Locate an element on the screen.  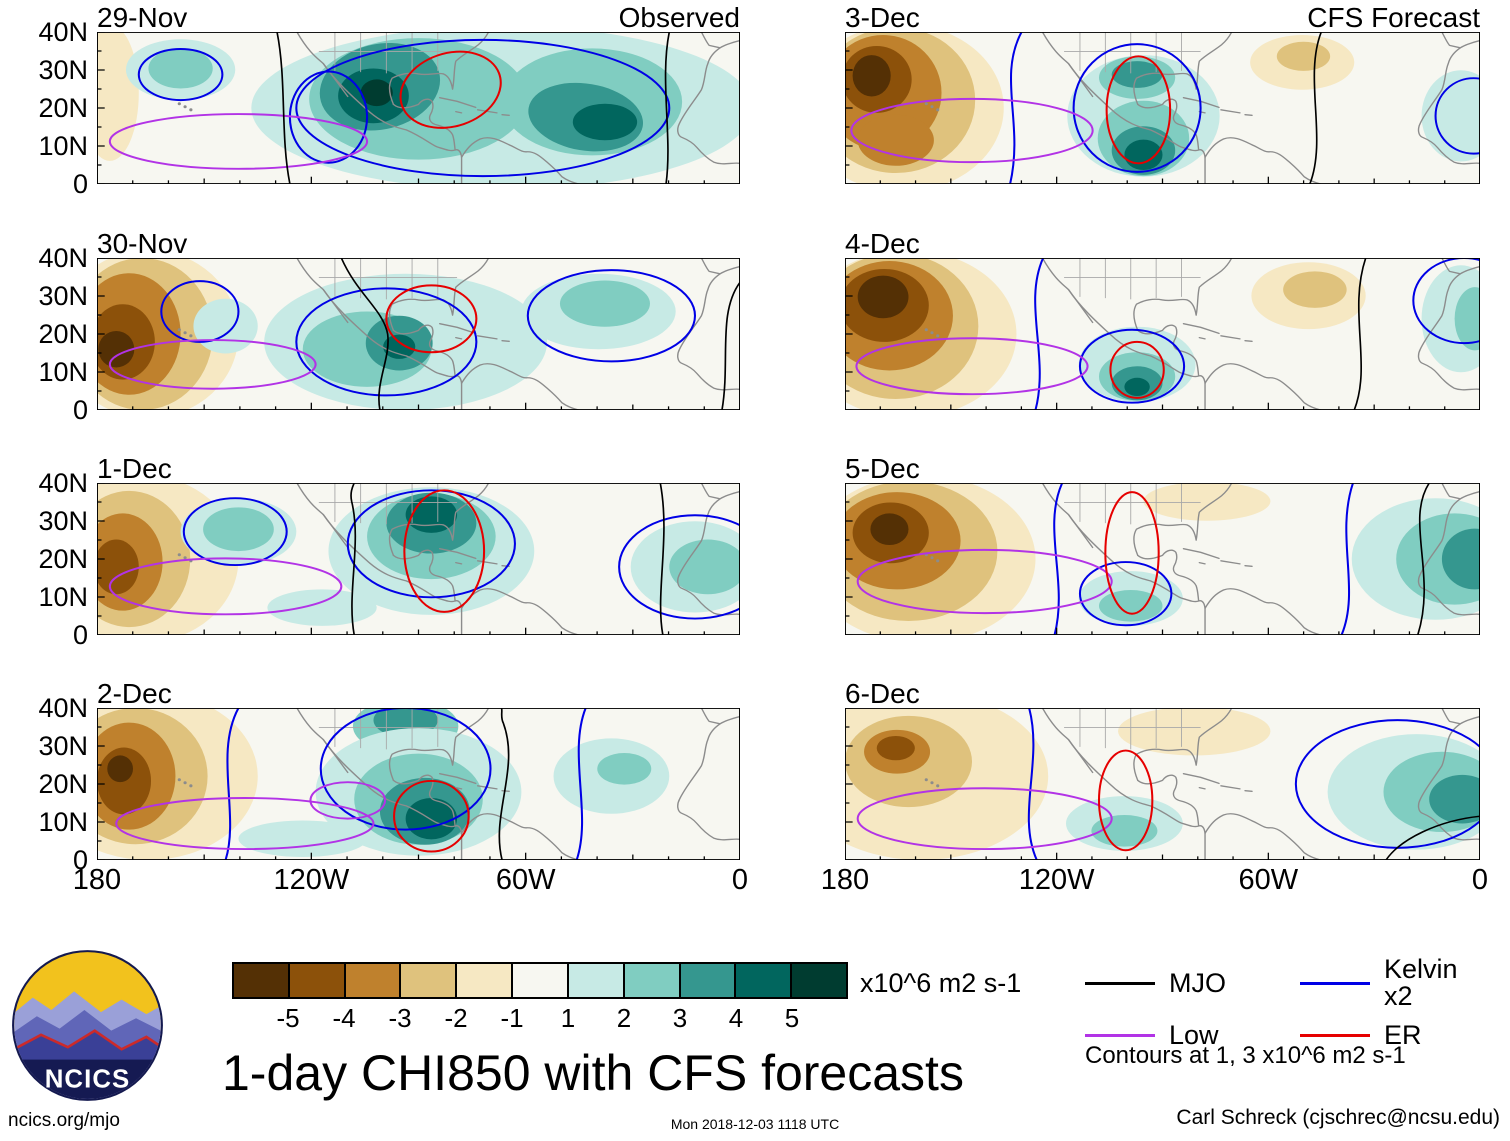
colorbar-tick-label: -4 is located at coordinates (344, 1018).